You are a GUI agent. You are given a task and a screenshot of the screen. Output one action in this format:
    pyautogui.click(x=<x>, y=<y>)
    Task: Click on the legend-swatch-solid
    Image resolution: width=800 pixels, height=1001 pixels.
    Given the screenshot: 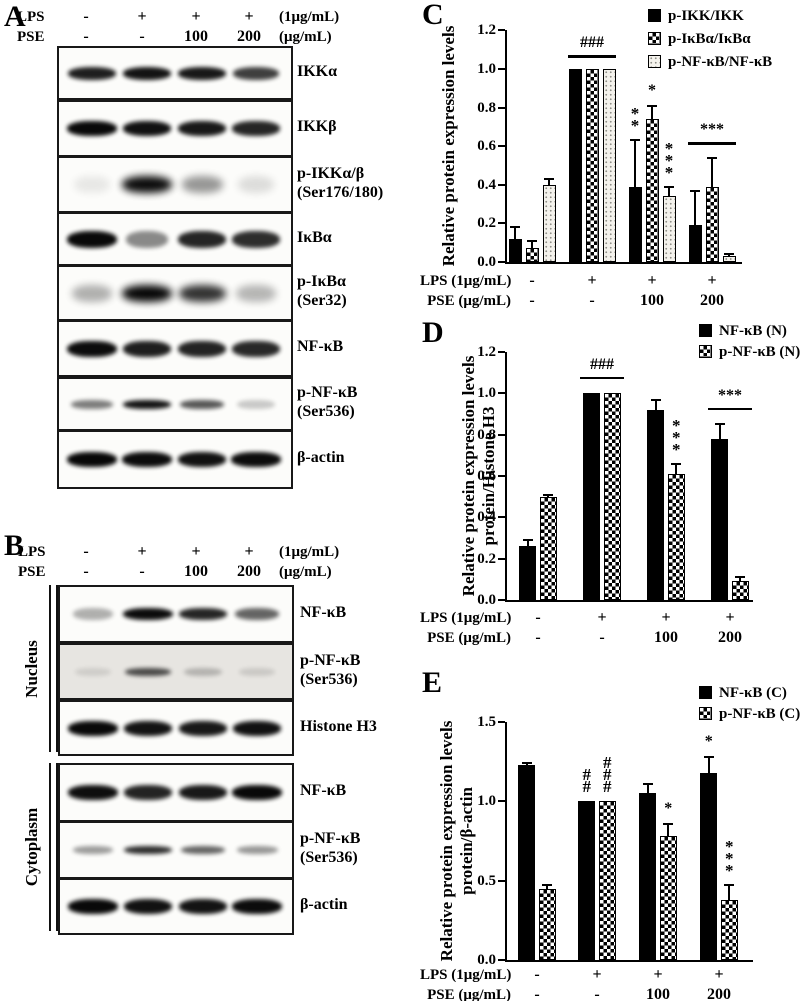 What is the action you would take?
    pyautogui.click(x=705, y=330)
    